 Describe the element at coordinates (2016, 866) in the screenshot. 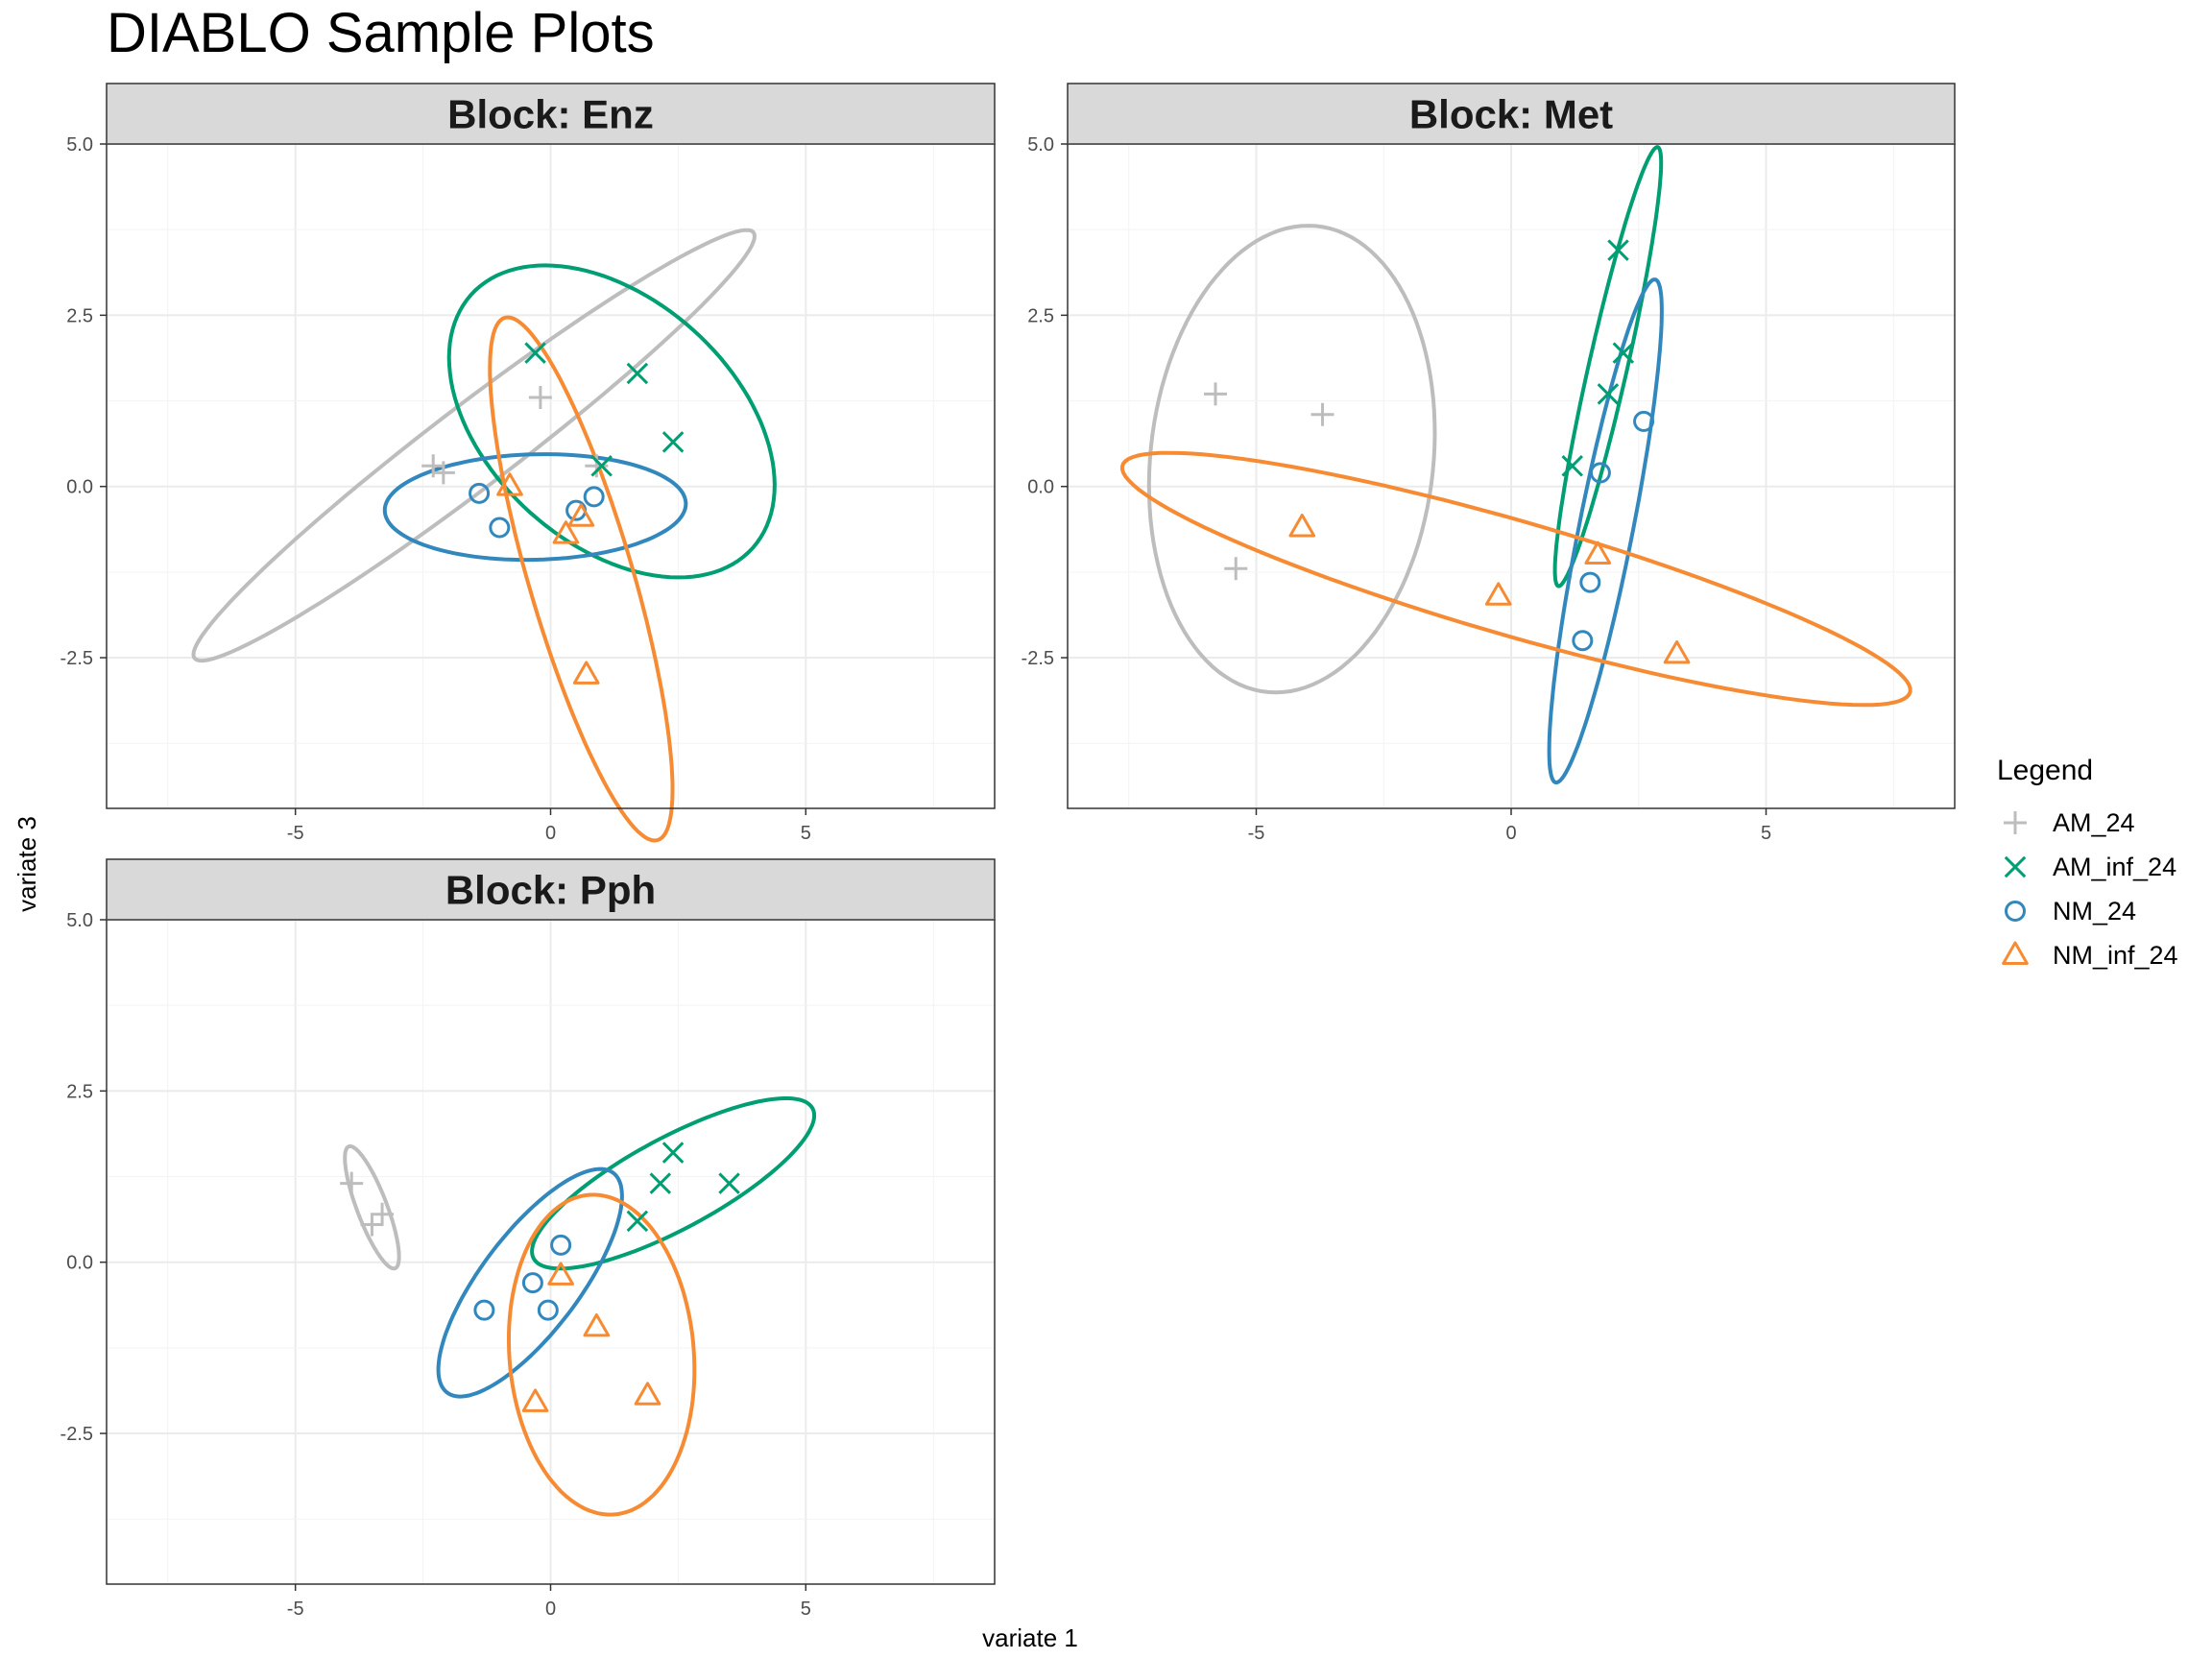

I see `legend-key-cross` at that location.